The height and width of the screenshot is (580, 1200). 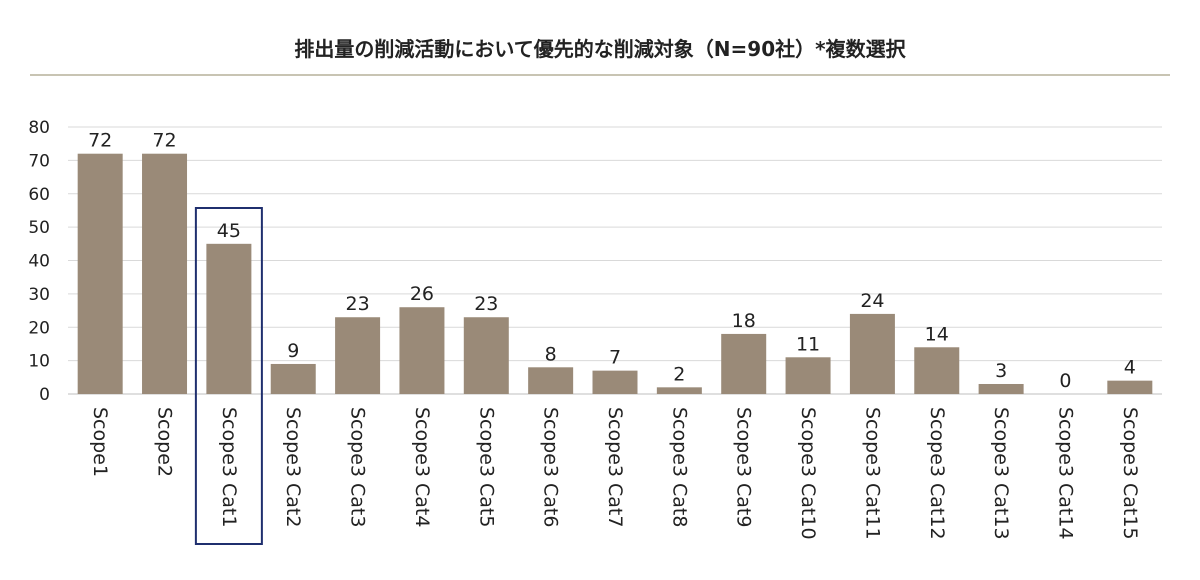 What do you see at coordinates (1130, 368) in the screenshot?
I see `data-label: 4` at bounding box center [1130, 368].